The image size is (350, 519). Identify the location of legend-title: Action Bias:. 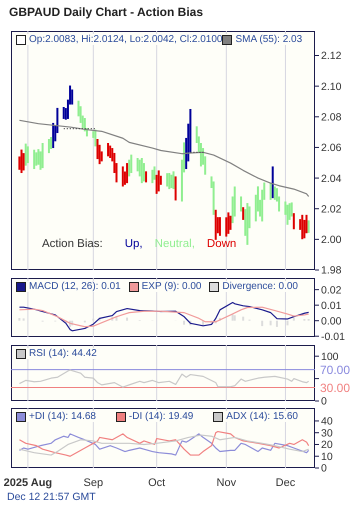
(72, 244).